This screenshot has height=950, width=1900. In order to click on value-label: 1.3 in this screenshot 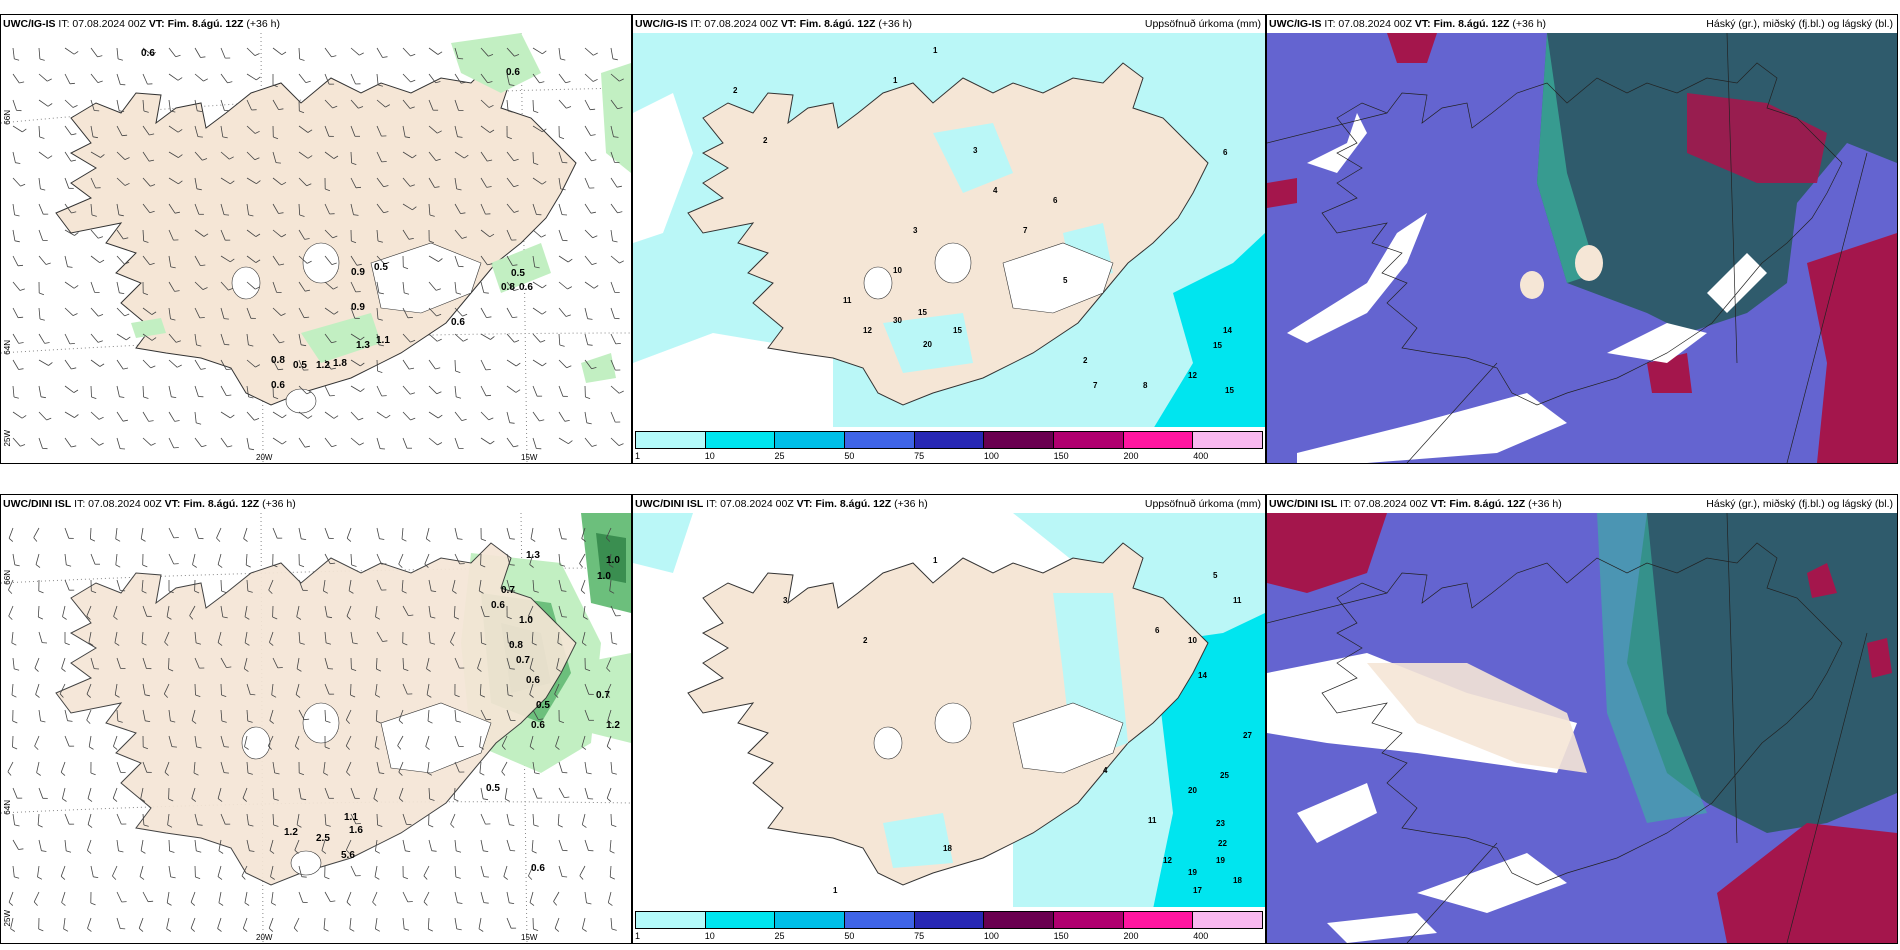, I will do `click(533, 555)`.